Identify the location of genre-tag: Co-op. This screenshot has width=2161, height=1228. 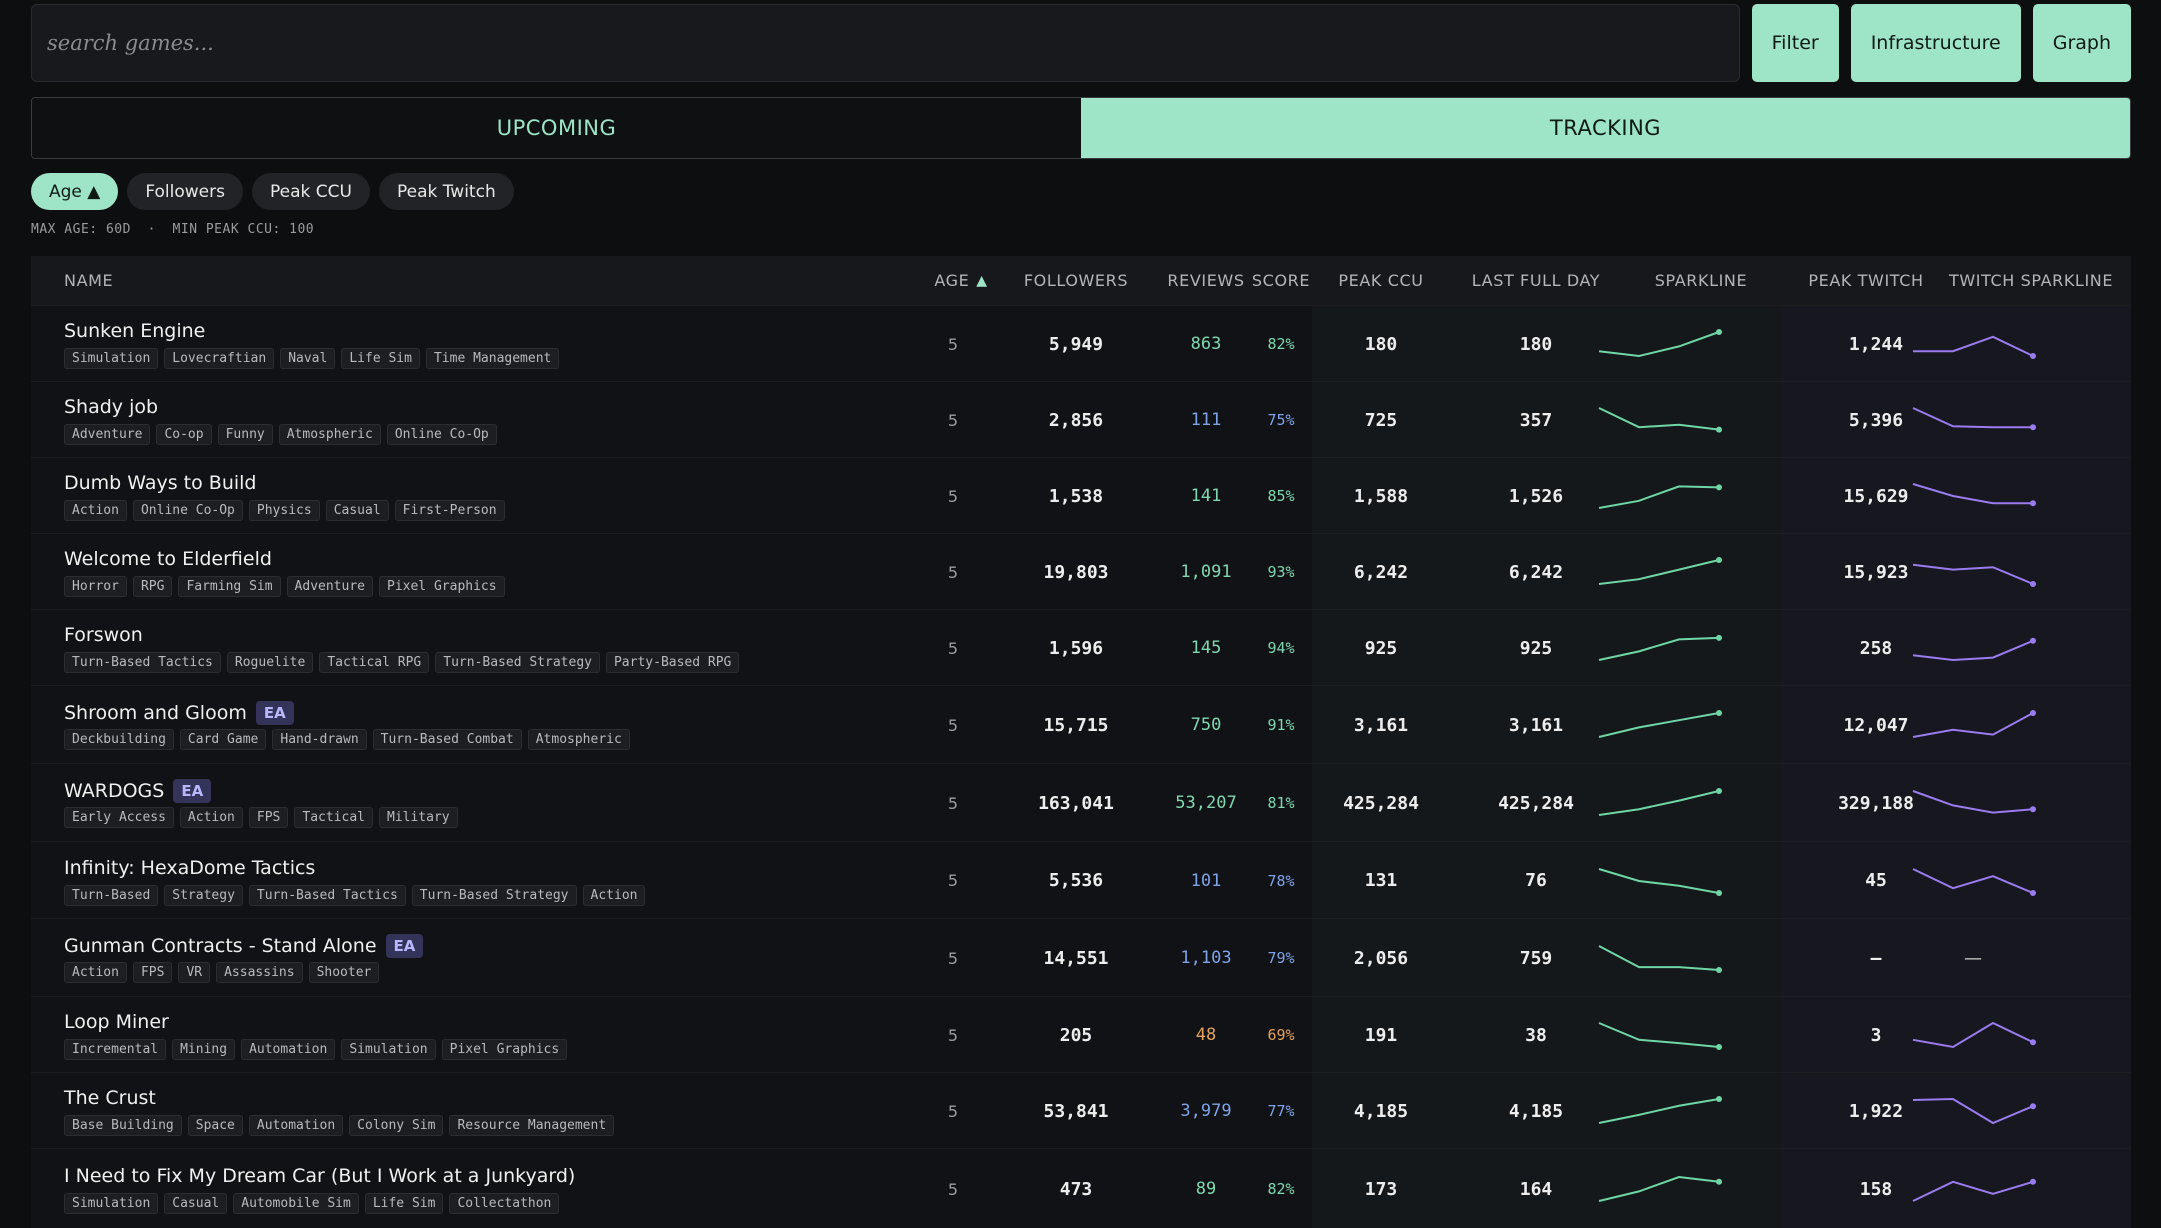
(184, 434).